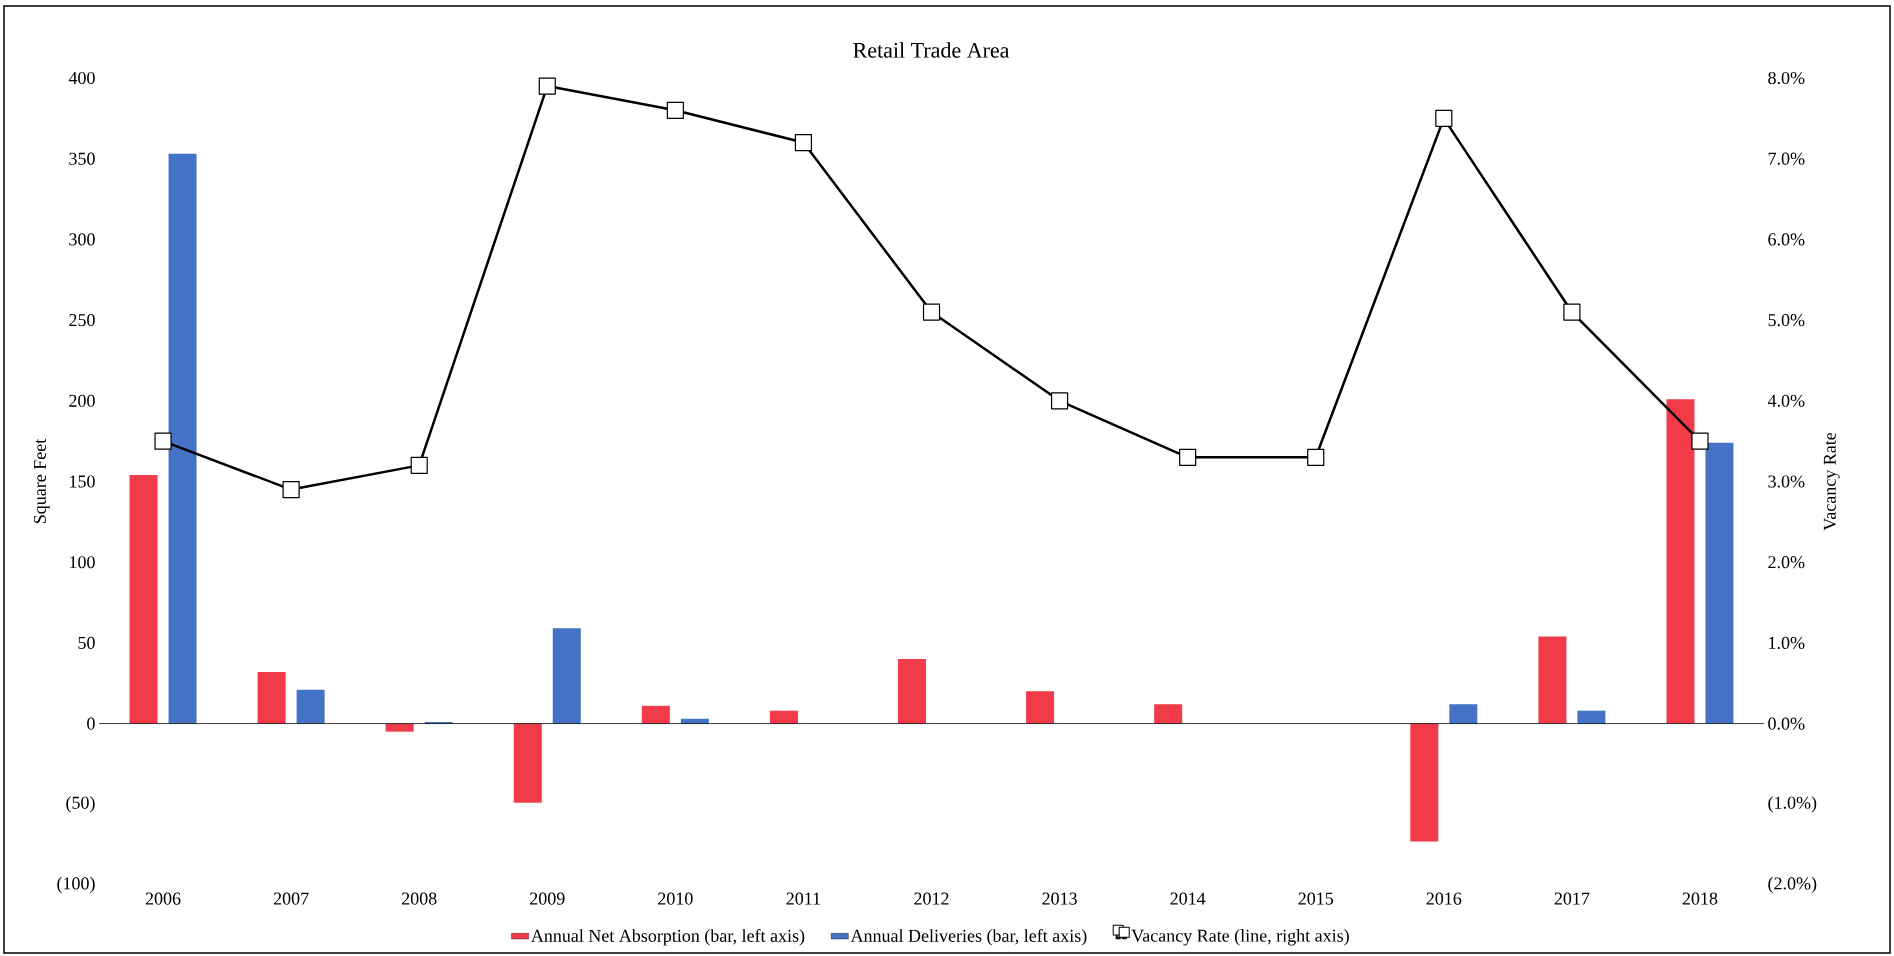  What do you see at coordinates (931, 898) in the screenshot?
I see `x-tick-label: 2012` at bounding box center [931, 898].